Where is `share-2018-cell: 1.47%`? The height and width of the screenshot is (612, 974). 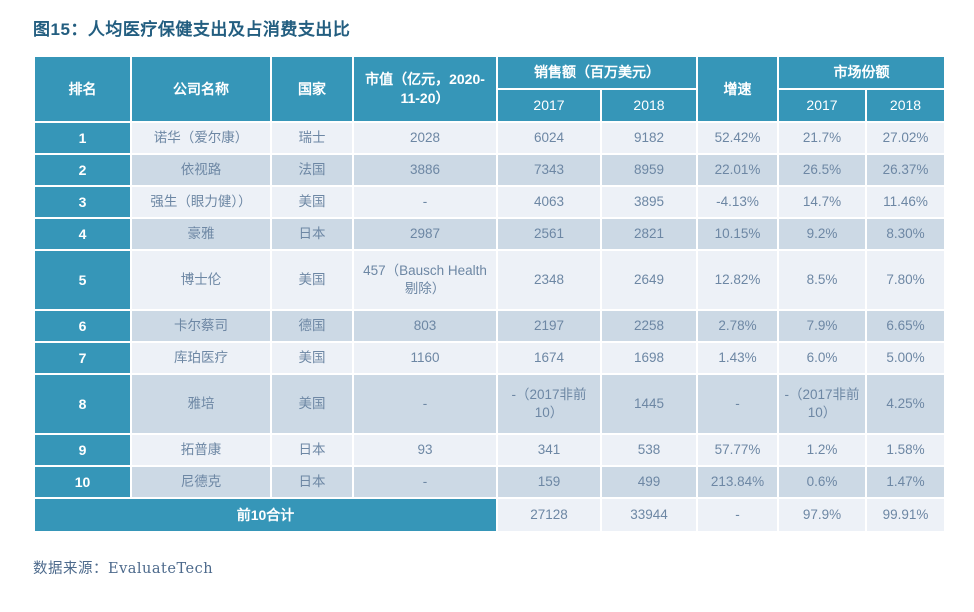 share-2018-cell: 1.47% is located at coordinates (905, 482).